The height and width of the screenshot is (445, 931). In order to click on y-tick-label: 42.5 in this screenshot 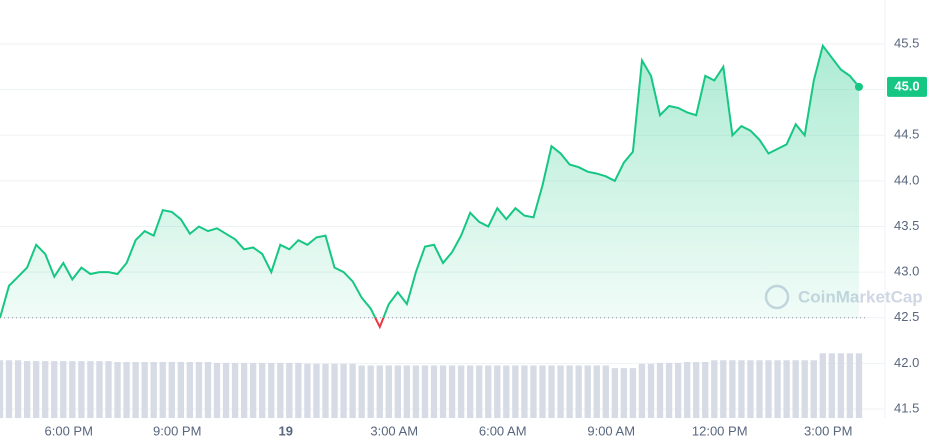, I will do `click(906, 316)`.